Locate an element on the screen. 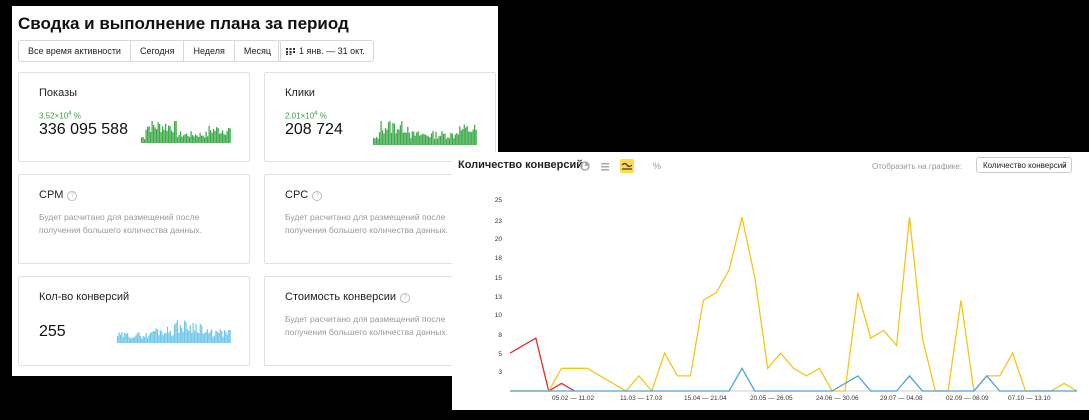 This screenshot has width=1089, height=420. y-tick-label: 13 is located at coordinates (498, 297).